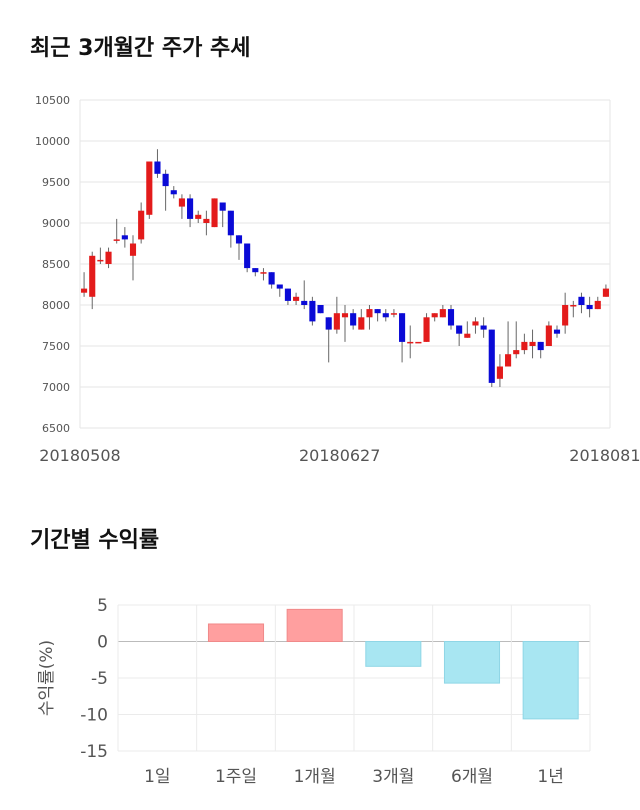  What do you see at coordinates (315, 777) in the screenshot?
I see `returns-x-tick: 1개월` at bounding box center [315, 777].